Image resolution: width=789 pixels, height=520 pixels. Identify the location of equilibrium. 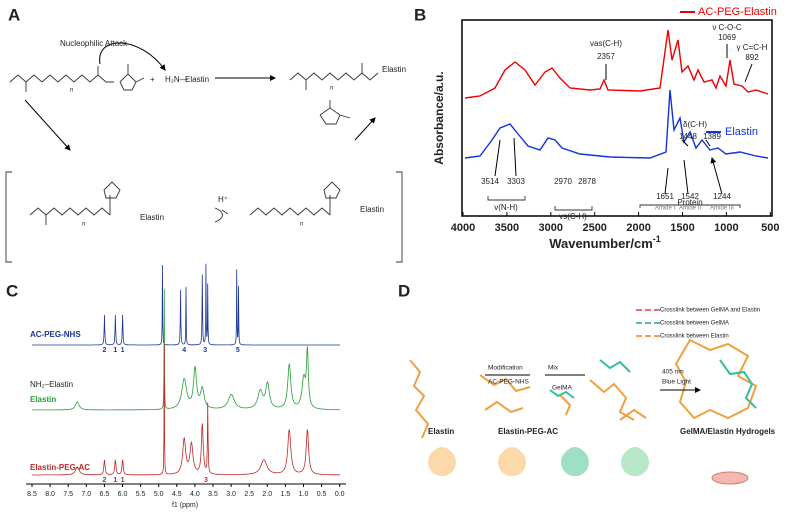
(221, 215).